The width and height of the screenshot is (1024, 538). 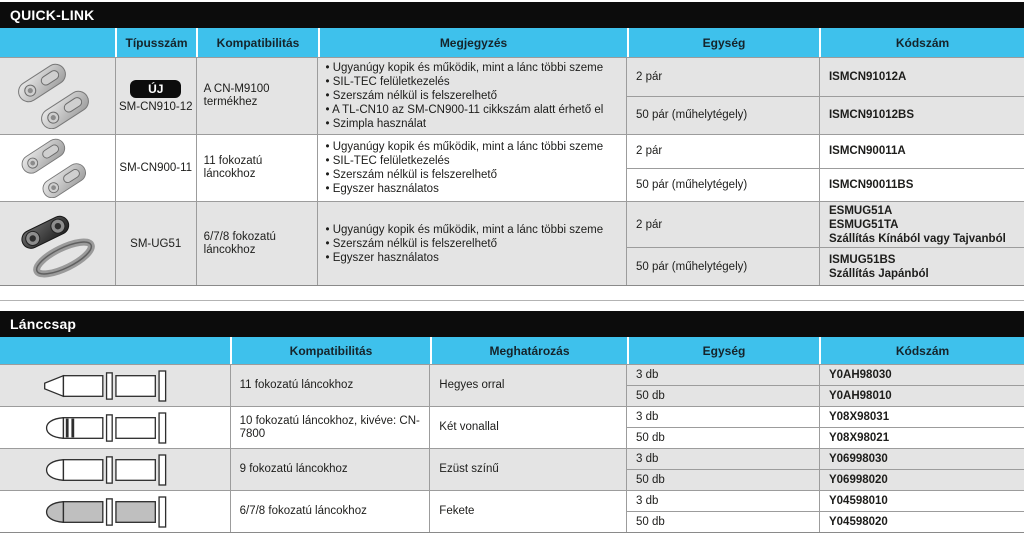 What do you see at coordinates (156, 168) in the screenshot?
I see `model-number: SM-CN900-11` at bounding box center [156, 168].